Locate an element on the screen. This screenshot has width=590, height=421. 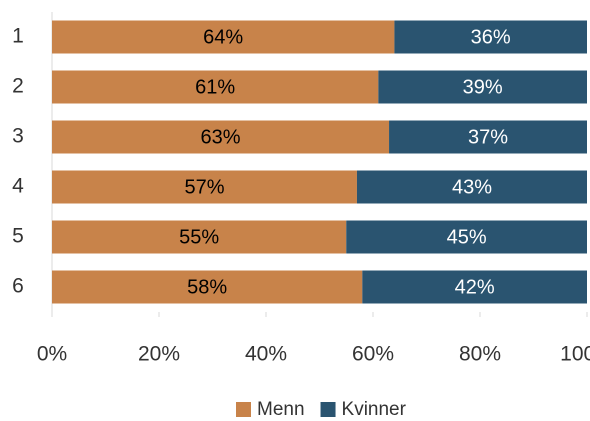
y-tick-label: 2 is located at coordinates (18, 86).